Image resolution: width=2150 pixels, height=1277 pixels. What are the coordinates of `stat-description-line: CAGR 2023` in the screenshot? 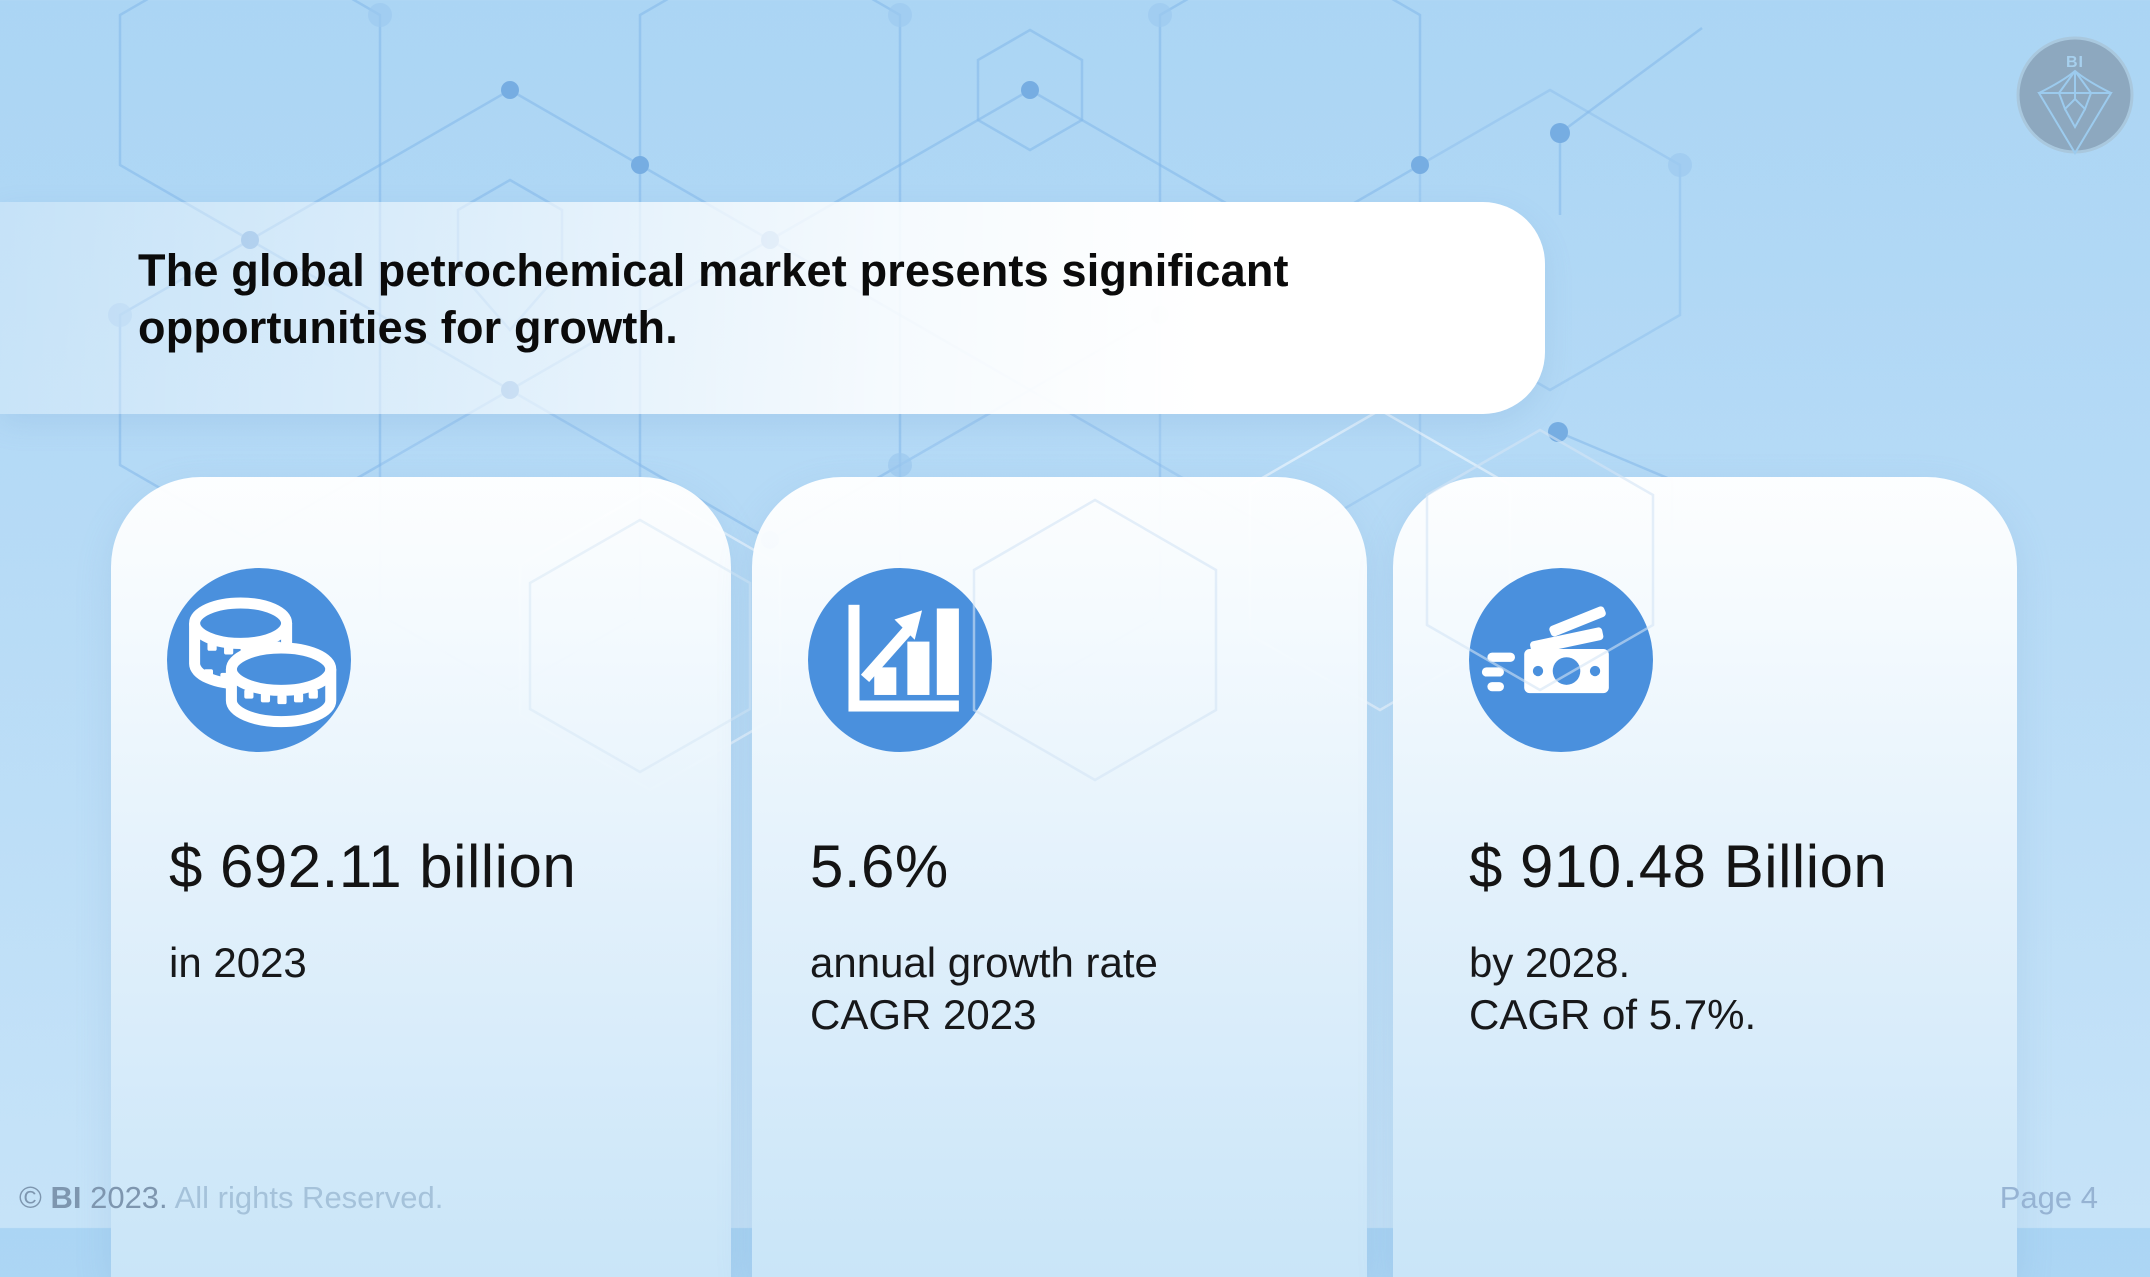 It's located at (923, 1014).